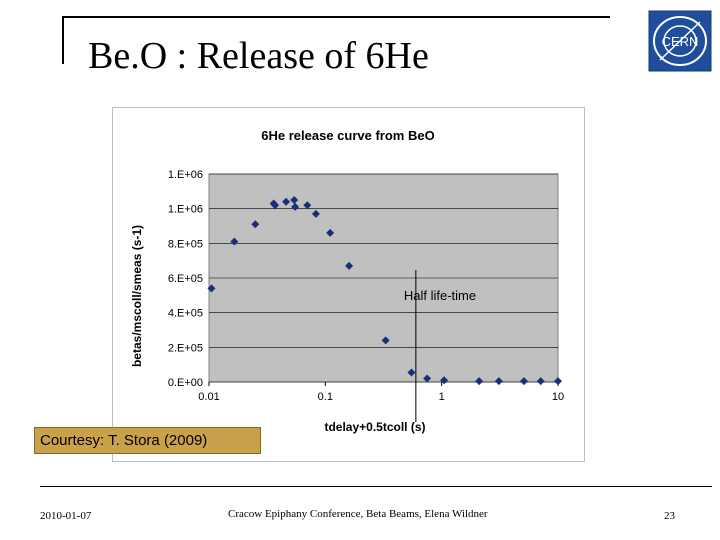  Describe the element at coordinates (137, 296) in the screenshot. I see `y-axis-label: betas/mscoll/smeas (s-1)` at that location.